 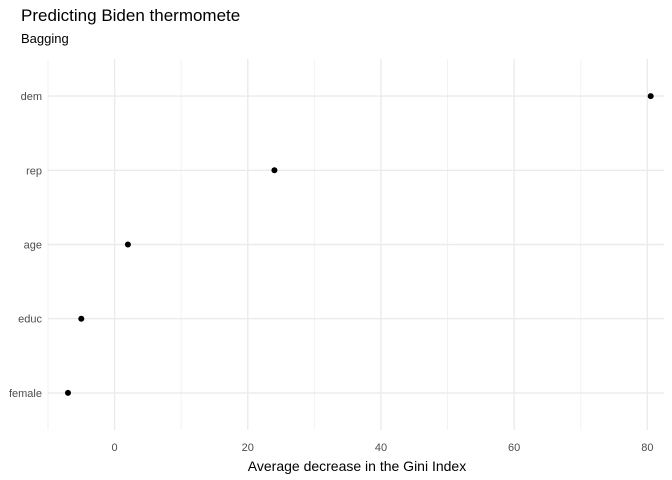 I want to click on x-axis-title: Average decrease in the Gini Index, so click(x=357, y=466).